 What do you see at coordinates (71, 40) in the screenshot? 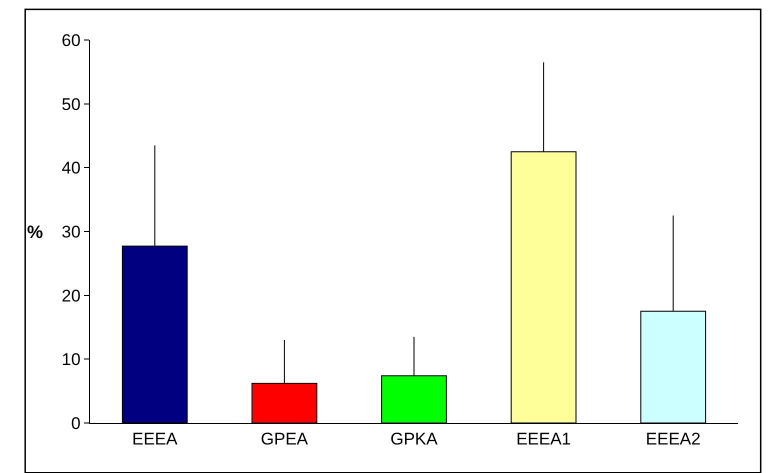
I see `y-tick-label: 60` at bounding box center [71, 40].